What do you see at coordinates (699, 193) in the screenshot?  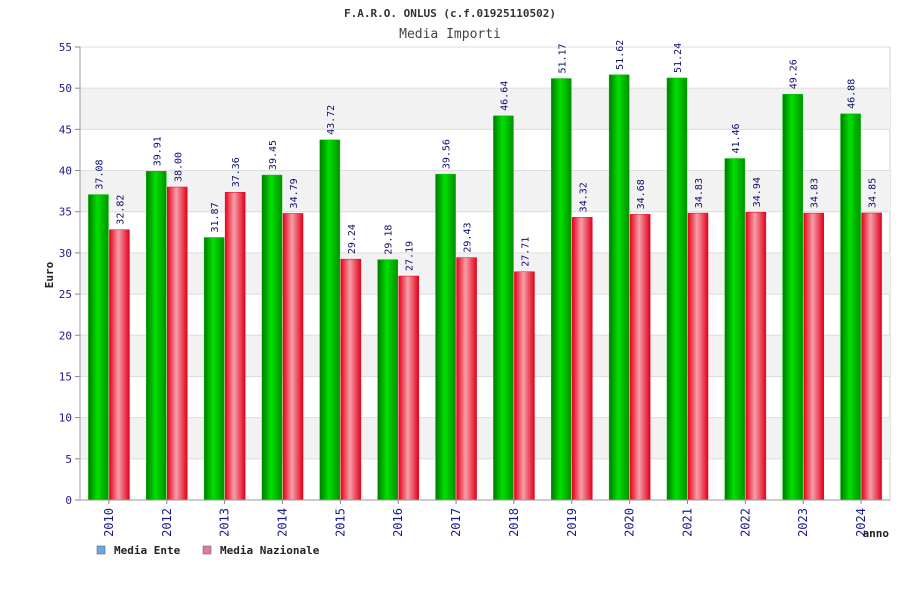 I see `data-label-media-nazionale-2021: 34.83` at bounding box center [699, 193].